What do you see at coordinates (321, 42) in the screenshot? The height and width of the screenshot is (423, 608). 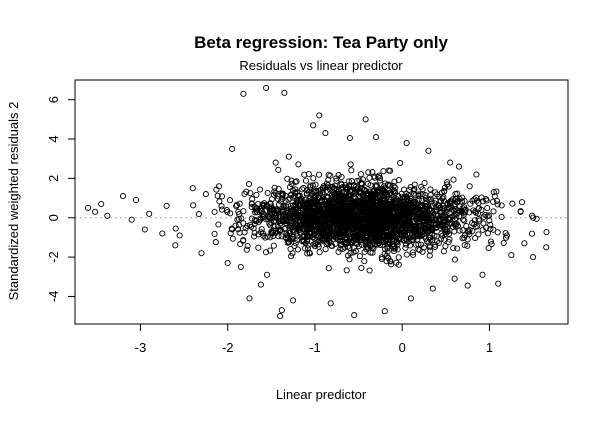 I see `chart-title: Beta regression: Tea Party only` at bounding box center [321, 42].